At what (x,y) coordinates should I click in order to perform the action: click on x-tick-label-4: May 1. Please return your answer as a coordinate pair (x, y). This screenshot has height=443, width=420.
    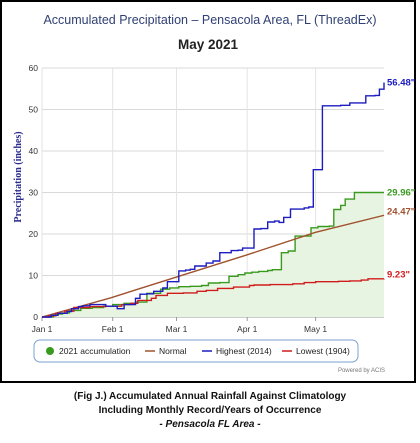
    Looking at the image, I should click on (315, 329).